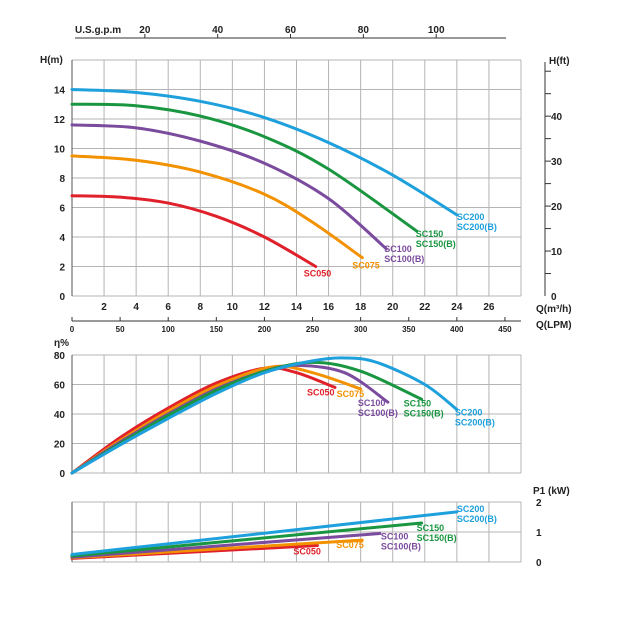 Image resolution: width=632 pixels, height=632 pixels. I want to click on top-axis-tick-label: 80, so click(364, 30).